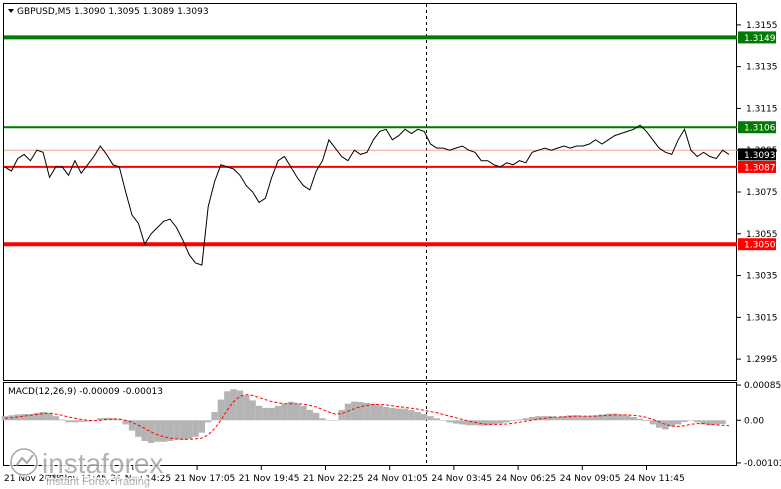 This screenshot has width=781, height=489. What do you see at coordinates (762, 318) in the screenshot?
I see `price-tick-label: 1.3015` at bounding box center [762, 318].